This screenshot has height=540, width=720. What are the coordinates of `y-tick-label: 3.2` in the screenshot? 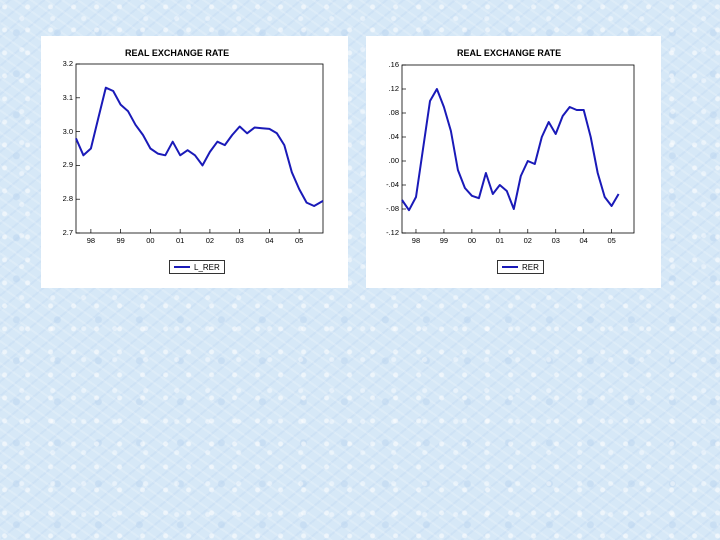 It's located at (67, 63).